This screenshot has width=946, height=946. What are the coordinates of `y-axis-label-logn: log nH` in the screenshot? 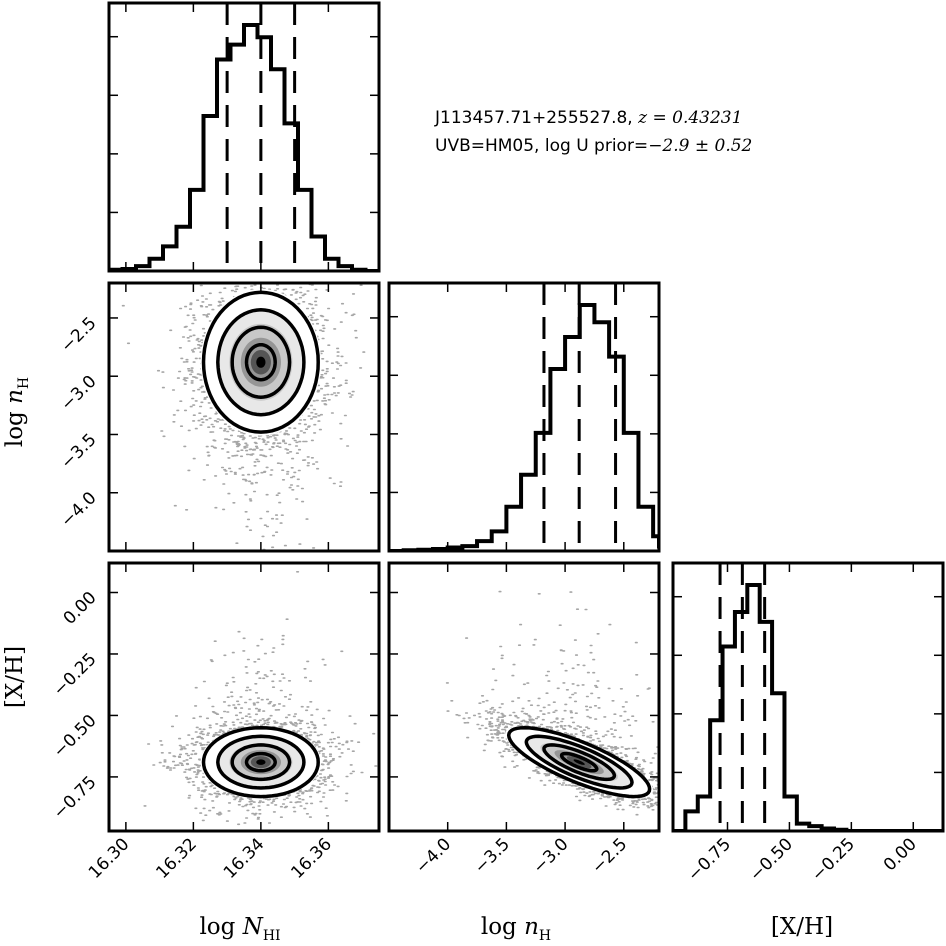 It's located at (17, 412).